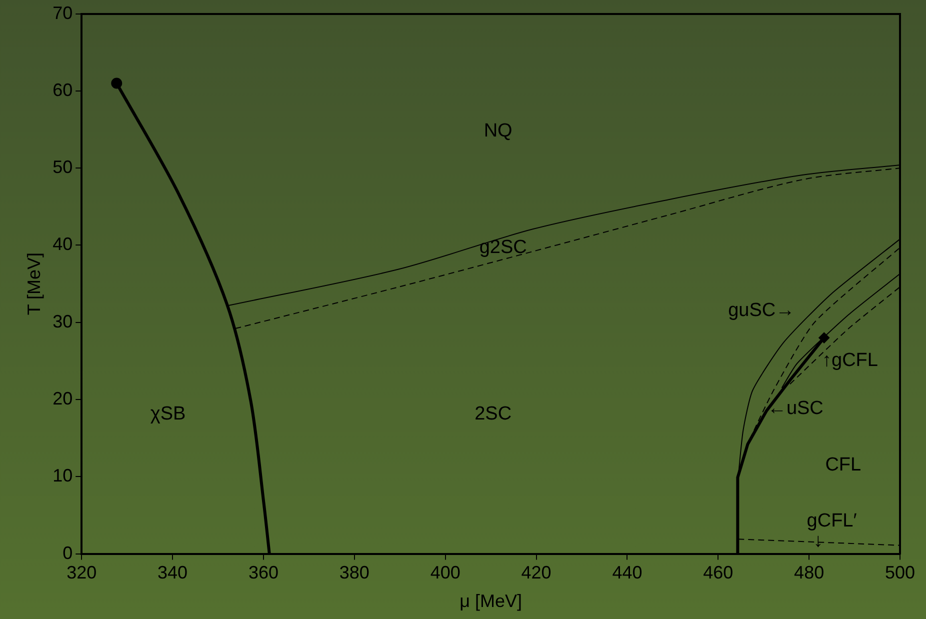 The width and height of the screenshot is (926, 619). Describe the element at coordinates (445, 572) in the screenshot. I see `x-tick-label: 400` at that location.